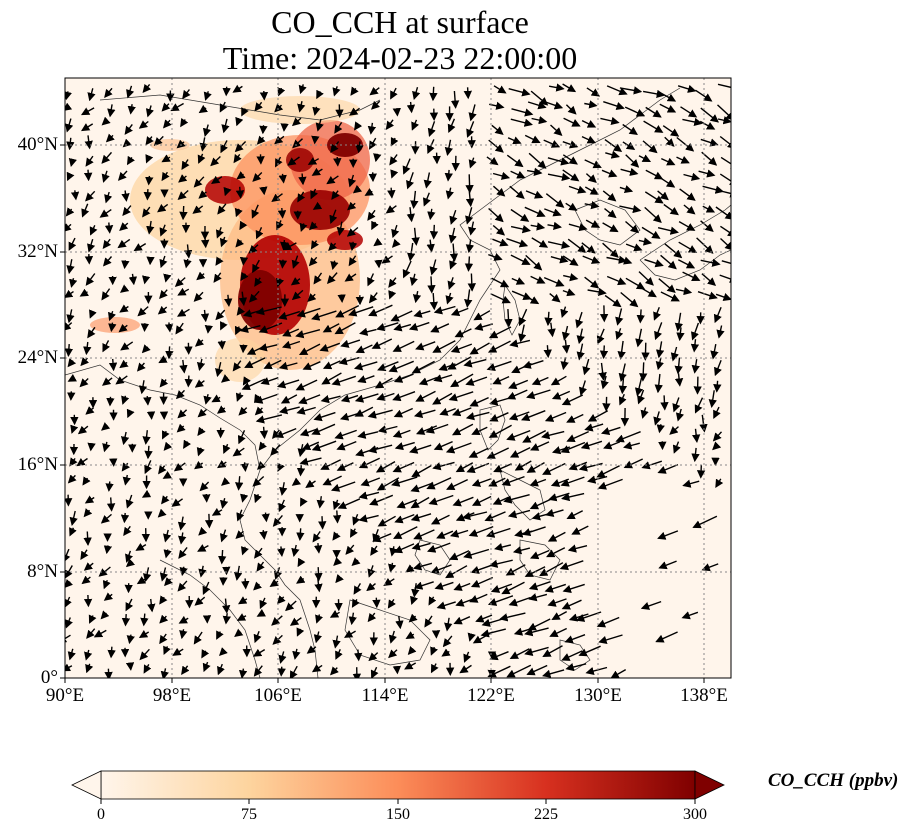  What do you see at coordinates (101, 814) in the screenshot?
I see `colorbar-tick-label: 0` at bounding box center [101, 814].